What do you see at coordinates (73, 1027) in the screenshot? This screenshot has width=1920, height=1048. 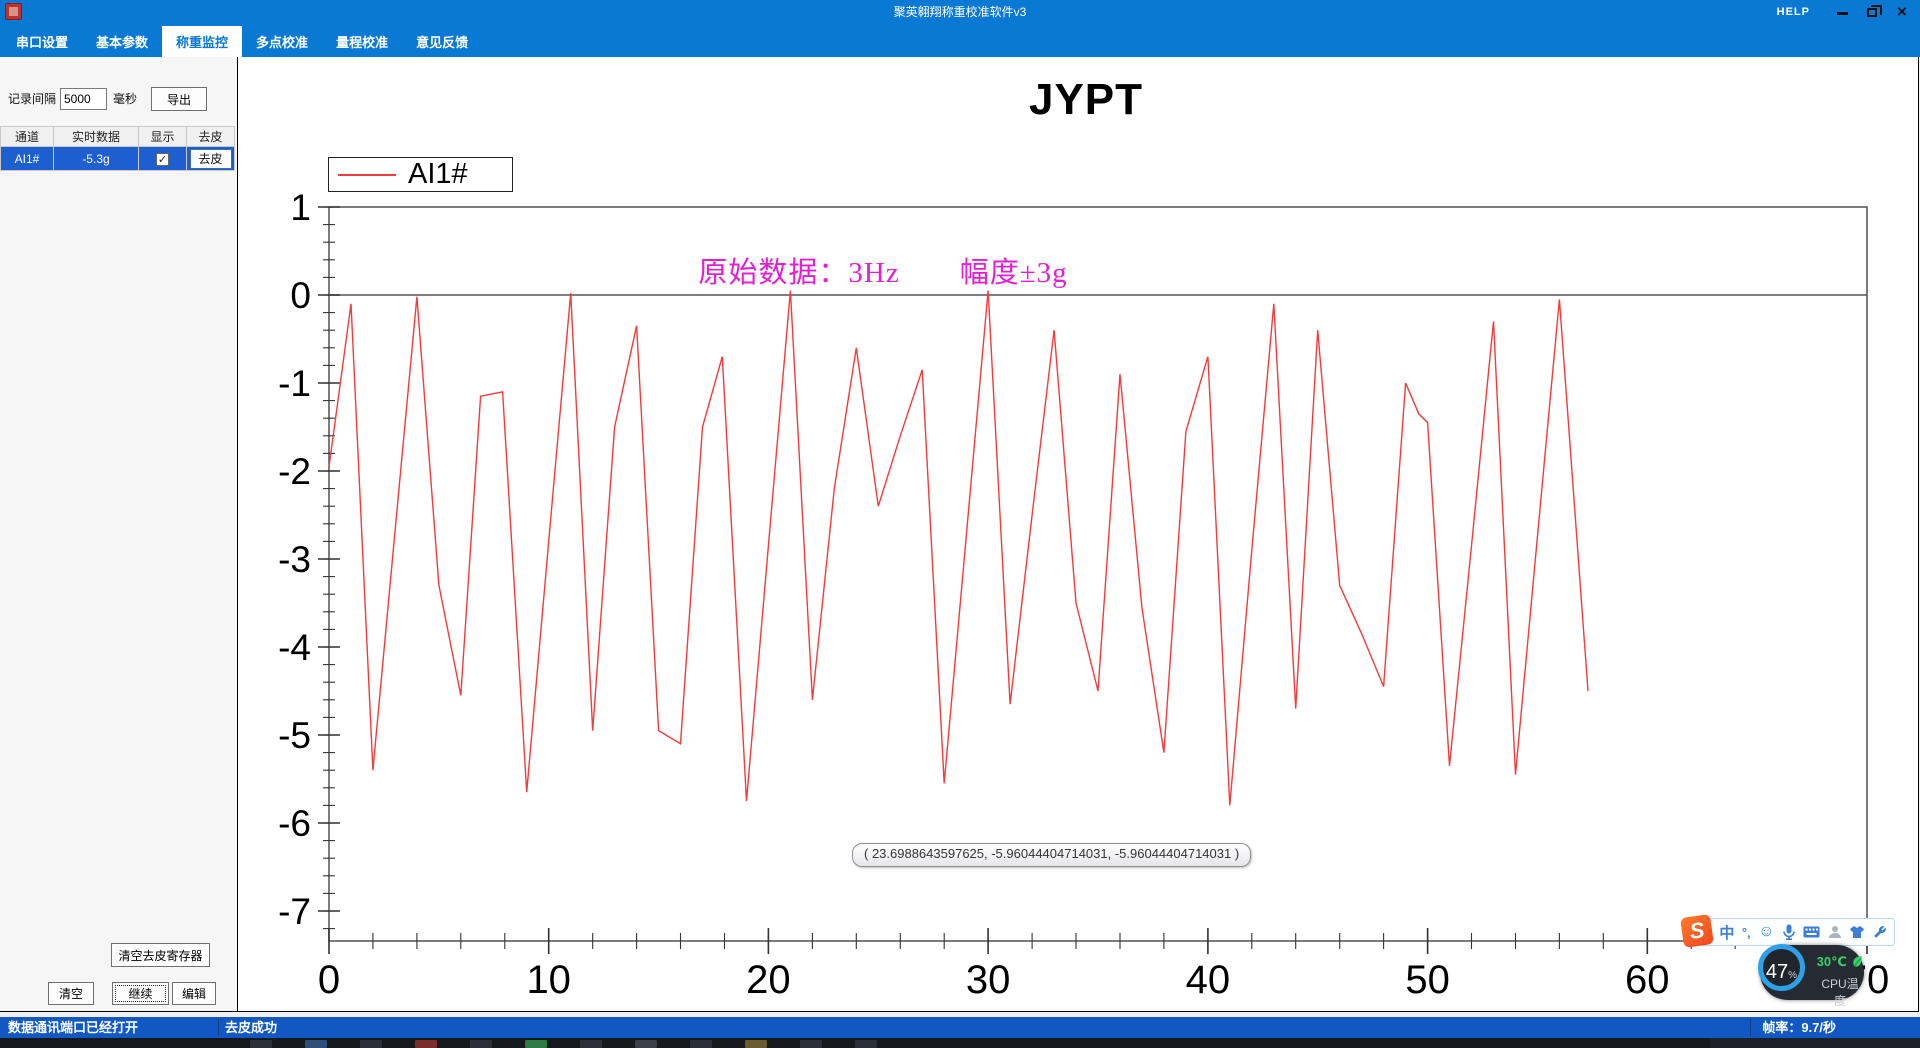 I see `status-port: 数据通讯端口已经打开` at bounding box center [73, 1027].